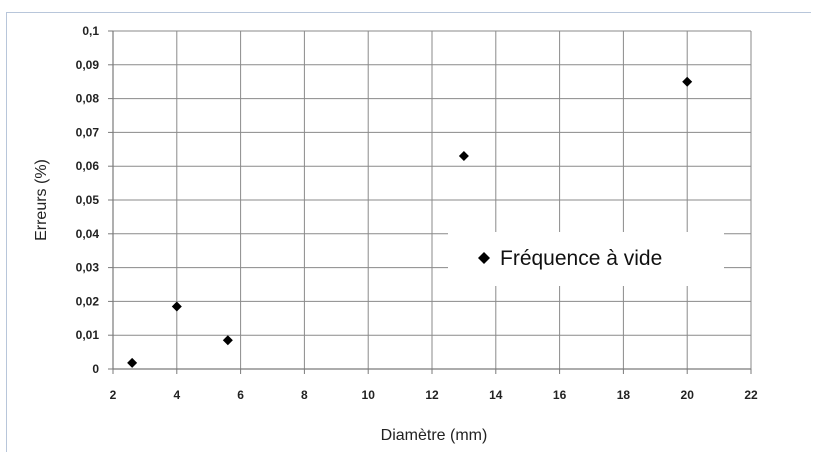 This screenshot has height=454, width=813. Describe the element at coordinates (88, 99) in the screenshot. I see `y-tick-label: 0,08` at that location.